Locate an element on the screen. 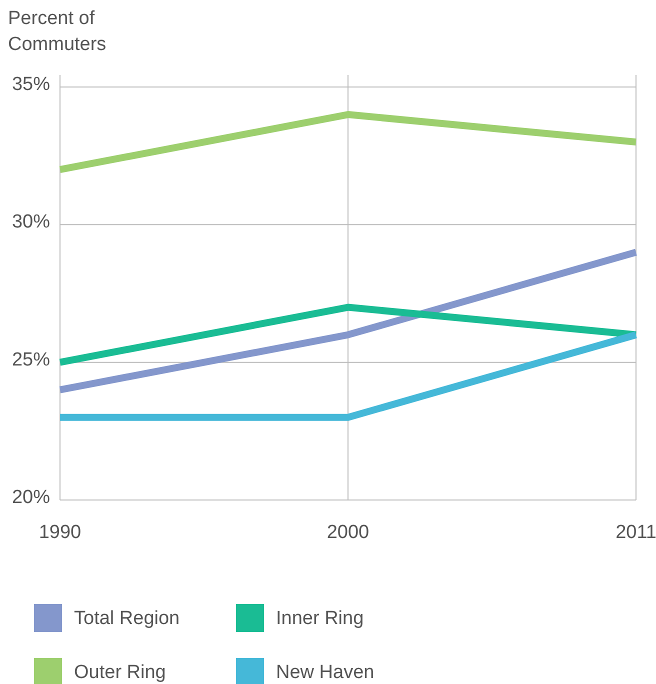 This screenshot has height=684, width=656. x-tick-label: 2000 is located at coordinates (348, 532).